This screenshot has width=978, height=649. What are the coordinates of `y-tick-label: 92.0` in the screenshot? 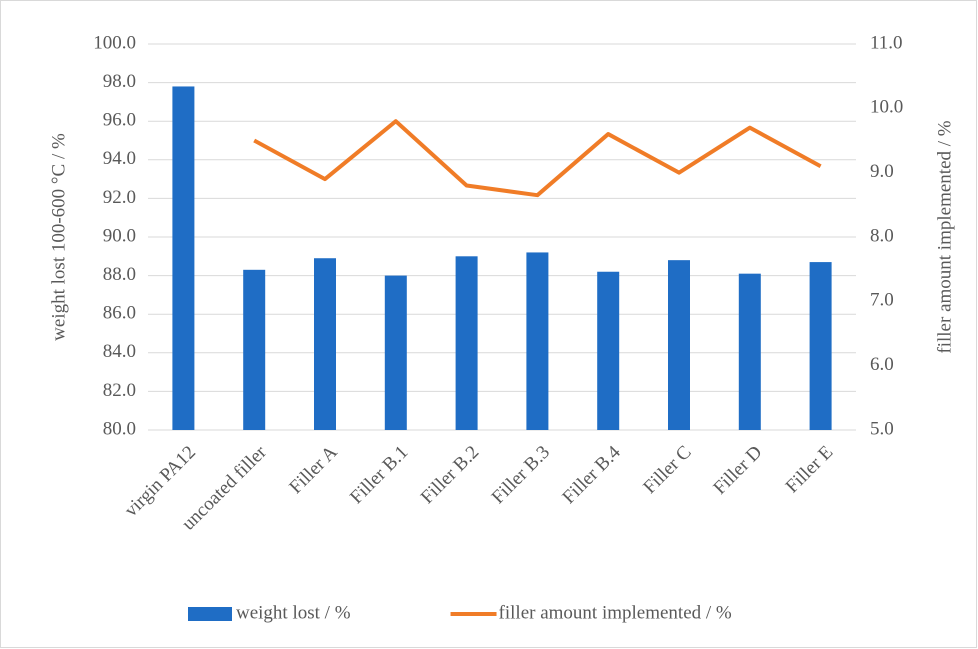 It's located at (119, 197).